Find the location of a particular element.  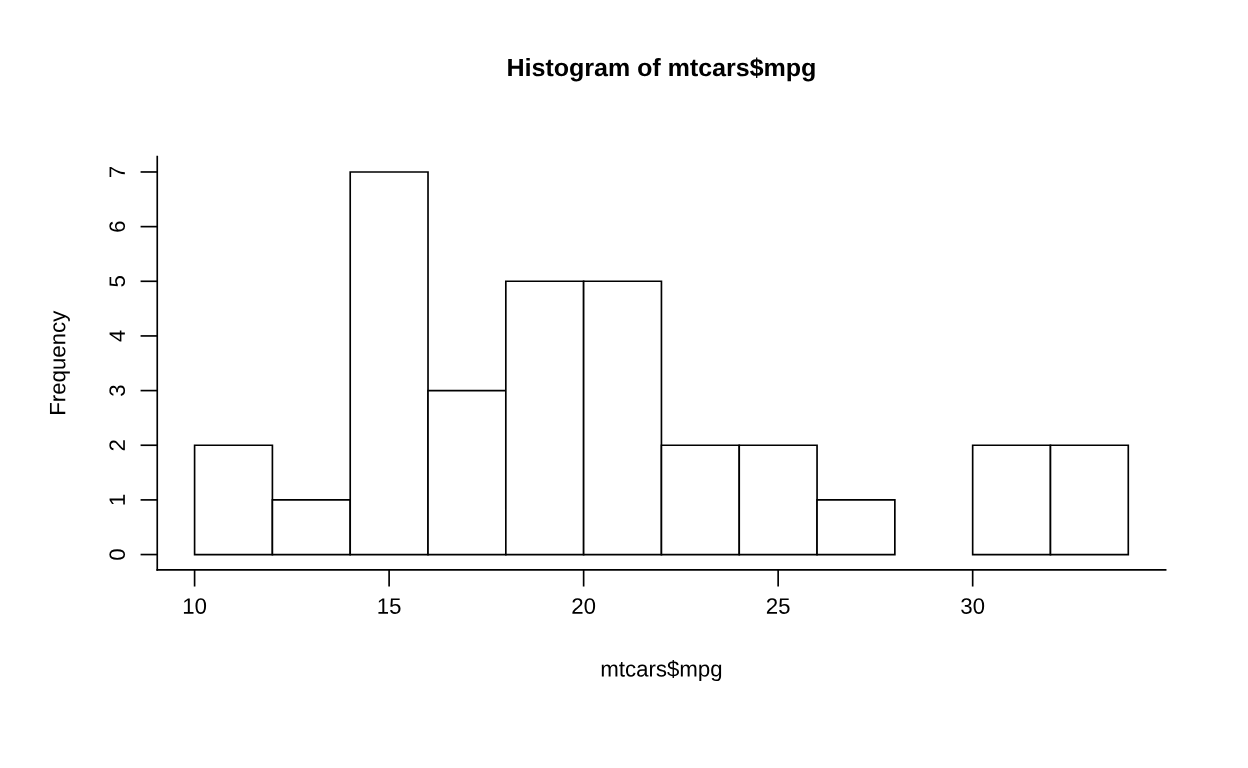

y-tick-label: 6 is located at coordinates (117, 226).